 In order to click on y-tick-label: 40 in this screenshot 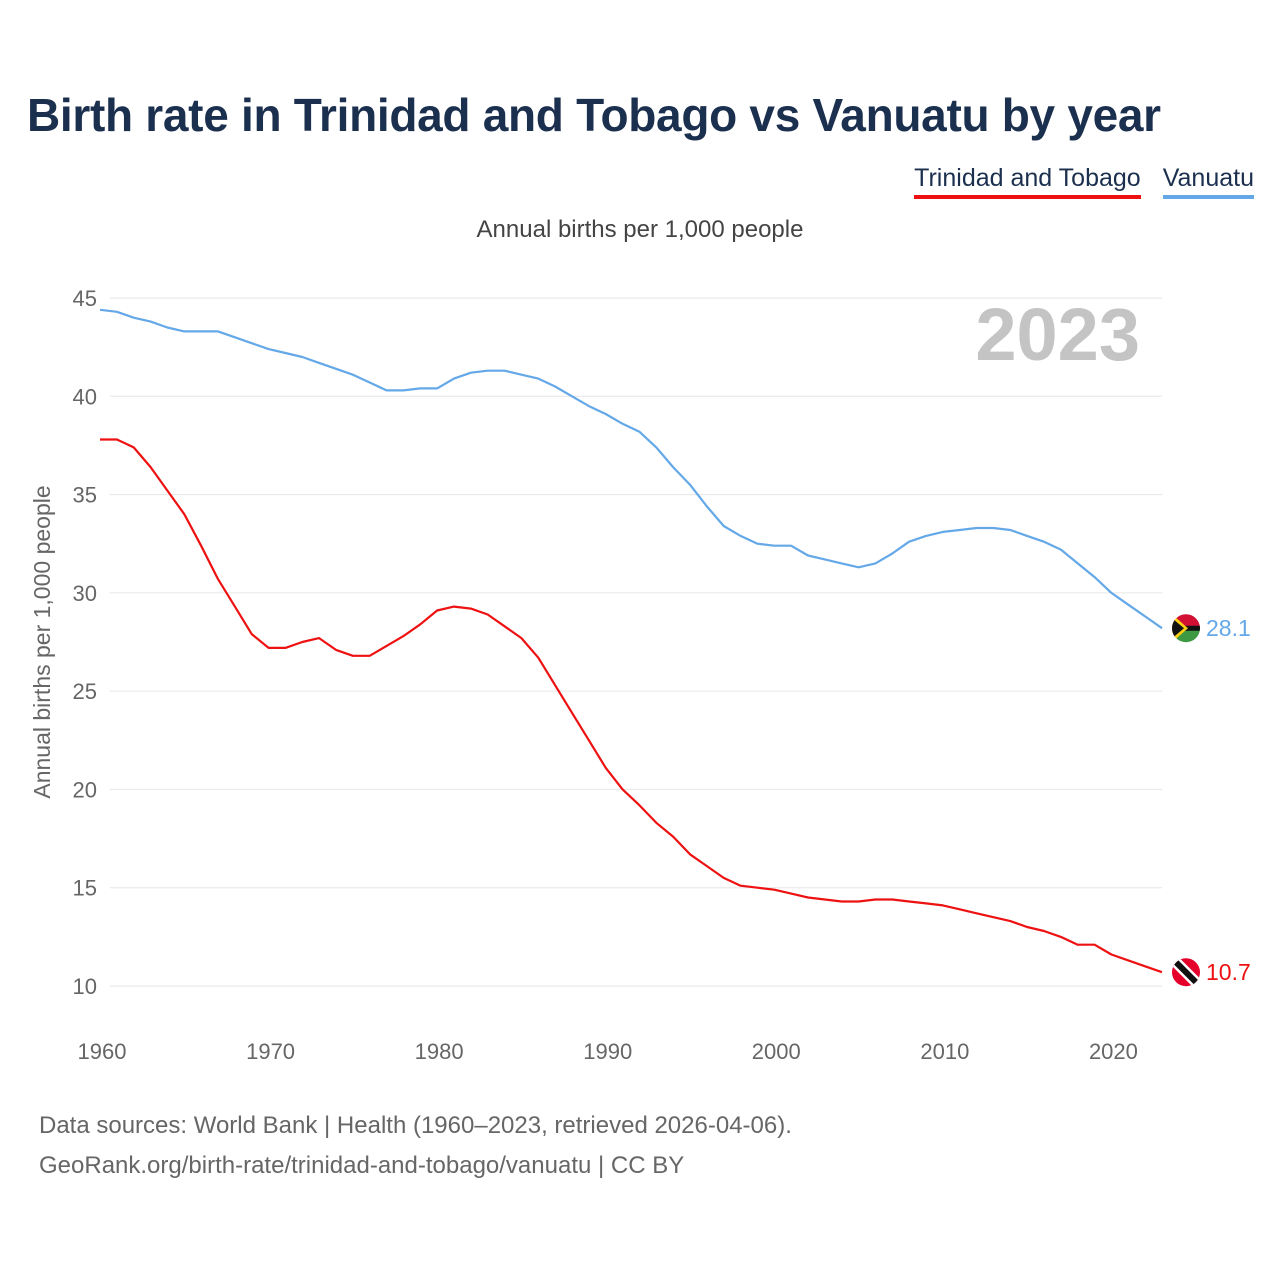, I will do `click(85, 396)`.